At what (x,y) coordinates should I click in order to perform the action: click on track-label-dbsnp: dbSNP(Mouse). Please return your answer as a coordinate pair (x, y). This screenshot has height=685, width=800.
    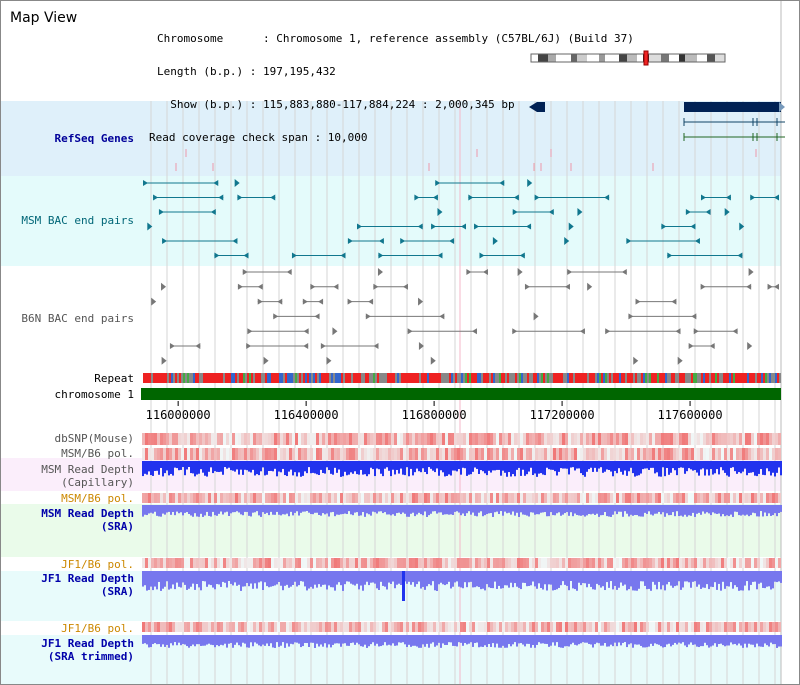
    Looking at the image, I should click on (94, 438).